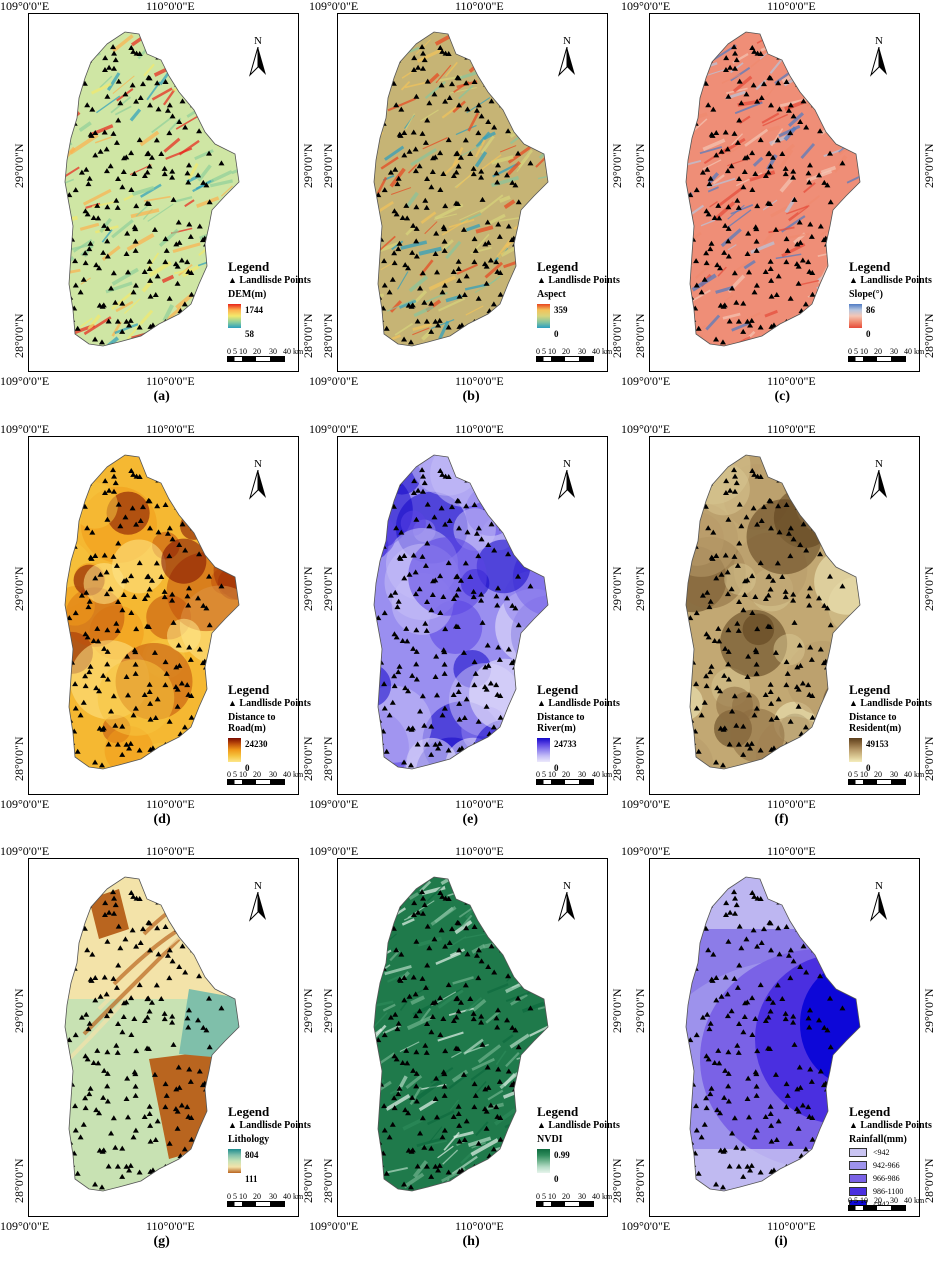 This screenshot has height=1262, width=948. Describe the element at coordinates (870, 310) in the screenshot. I see `ramp-max-label: 86` at that location.